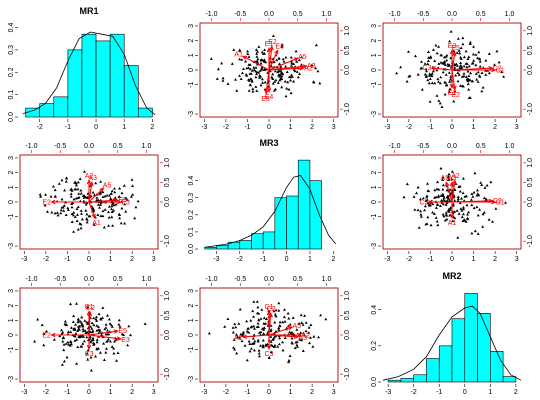 Image resolution: width=540 pixels, height=400 pixels. I want to click on x-tick-label: -2, so click(409, 259).